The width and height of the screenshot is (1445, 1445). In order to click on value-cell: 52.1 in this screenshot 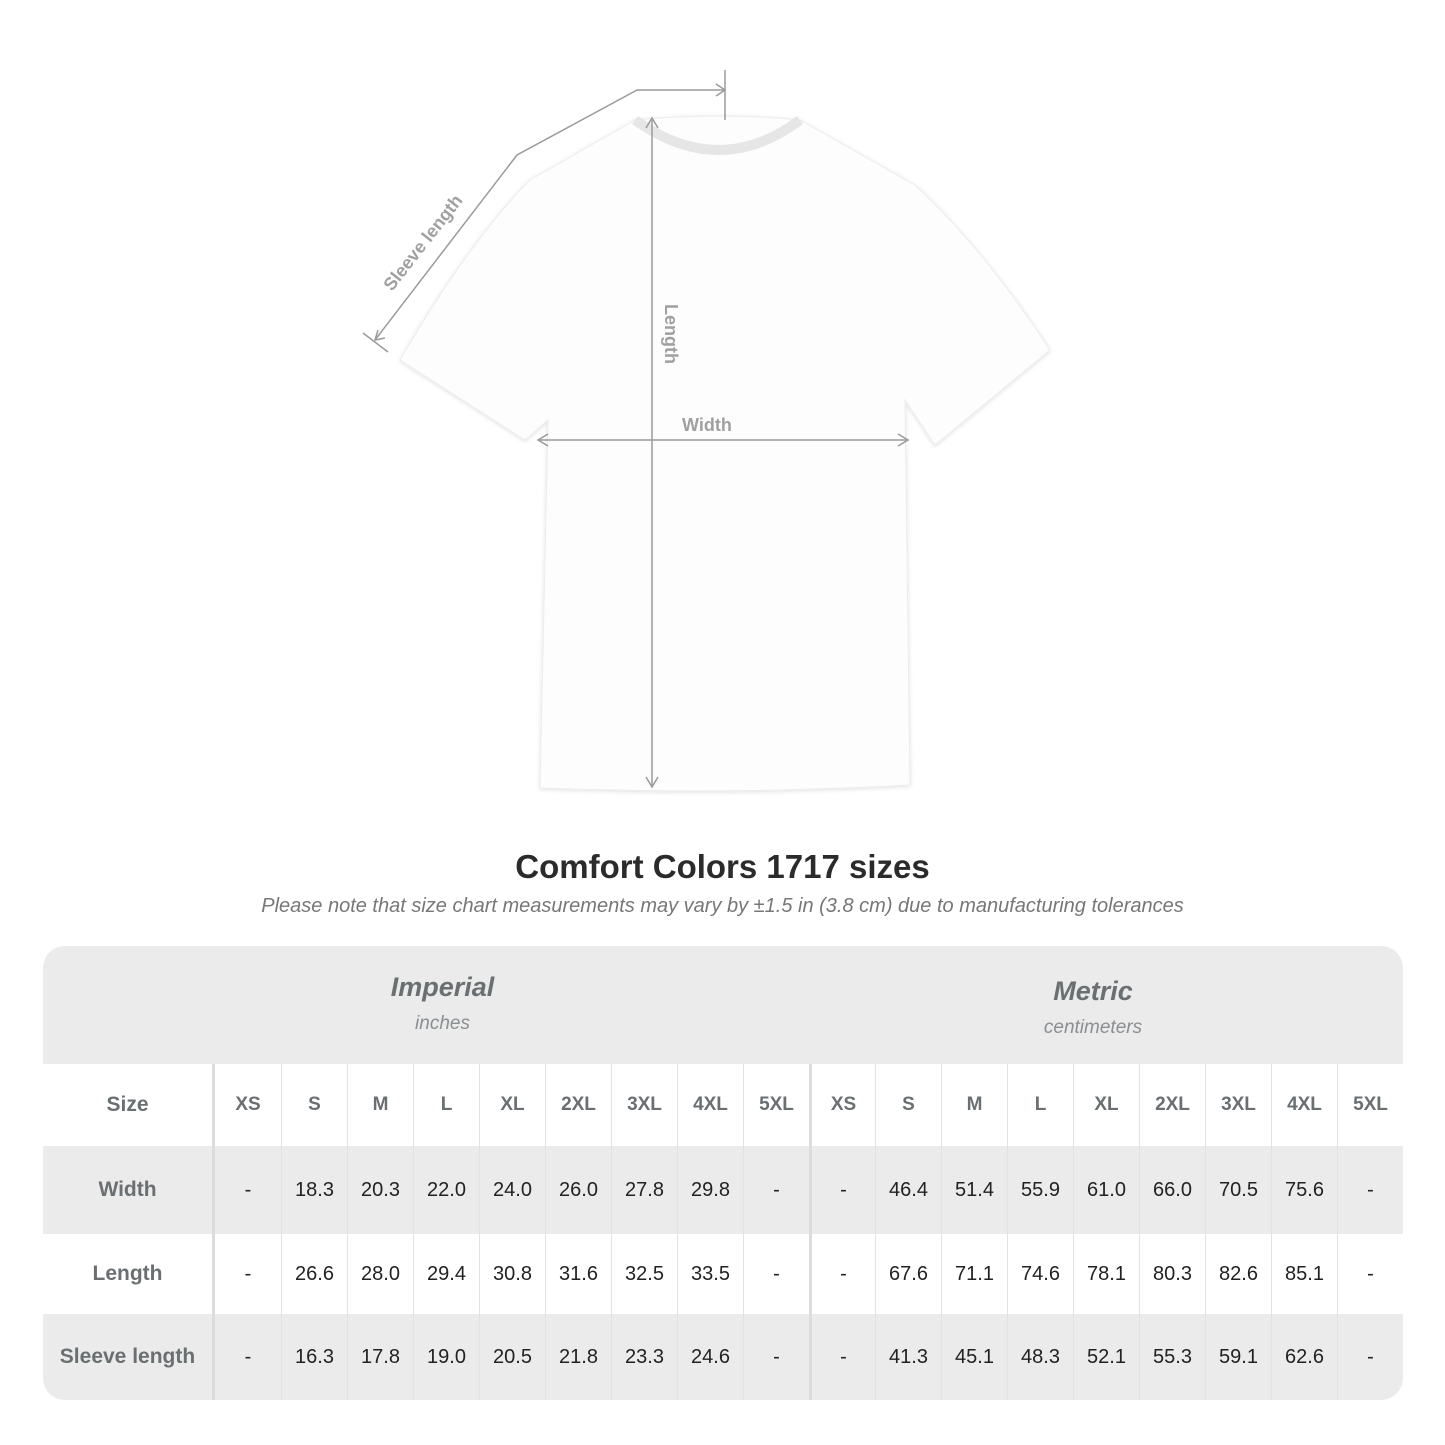, I will do `click(1106, 1357)`.